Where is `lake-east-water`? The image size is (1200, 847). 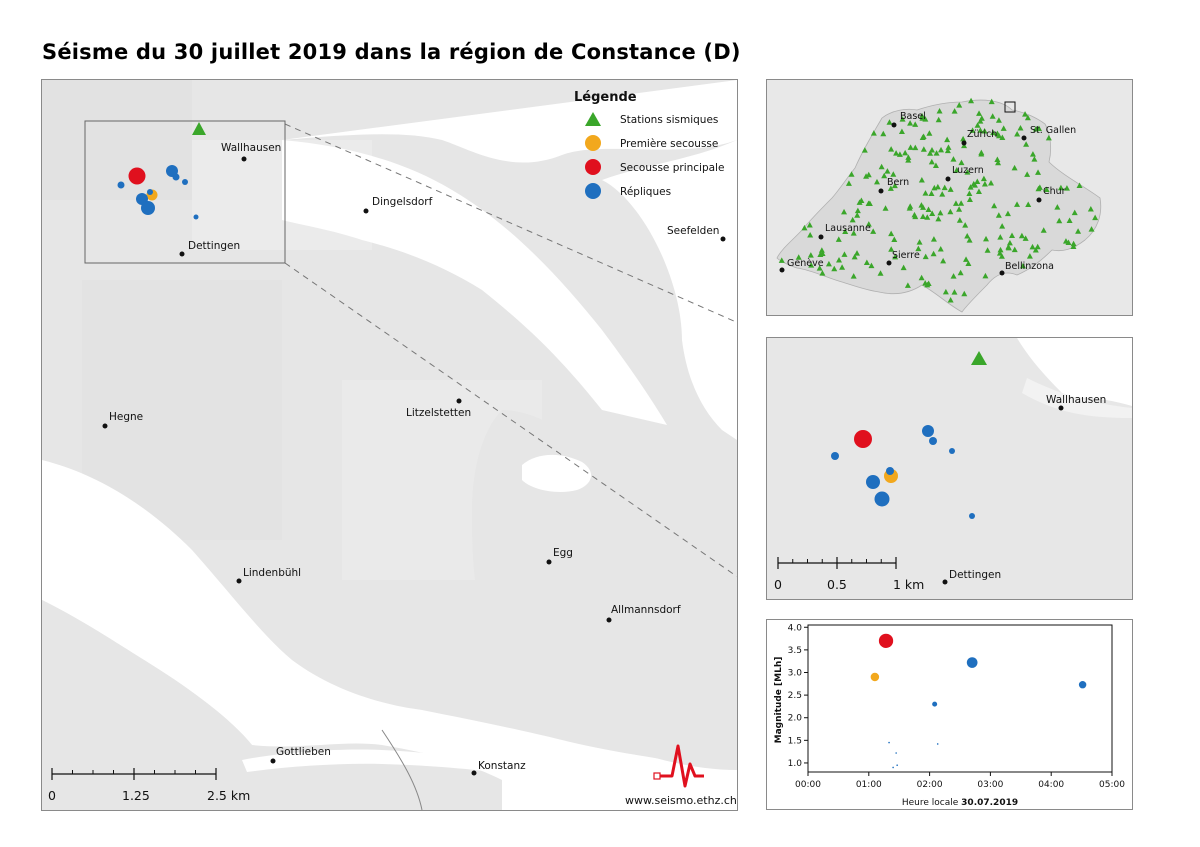 lake-east-water is located at coordinates (669, 290).